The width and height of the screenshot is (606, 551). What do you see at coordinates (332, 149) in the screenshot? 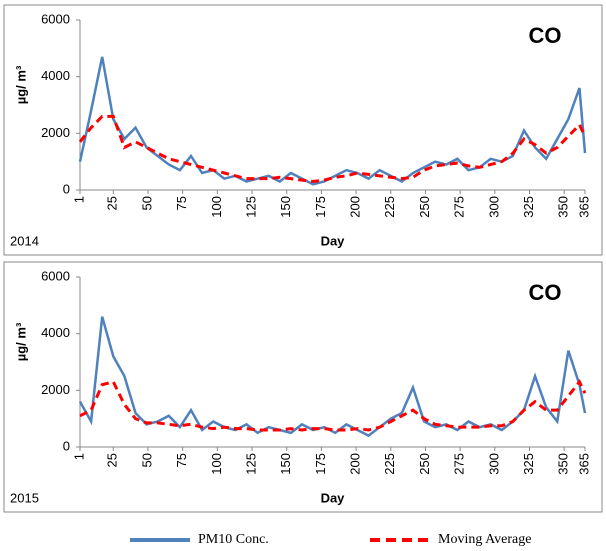
I see `moving-average-line` at bounding box center [332, 149].